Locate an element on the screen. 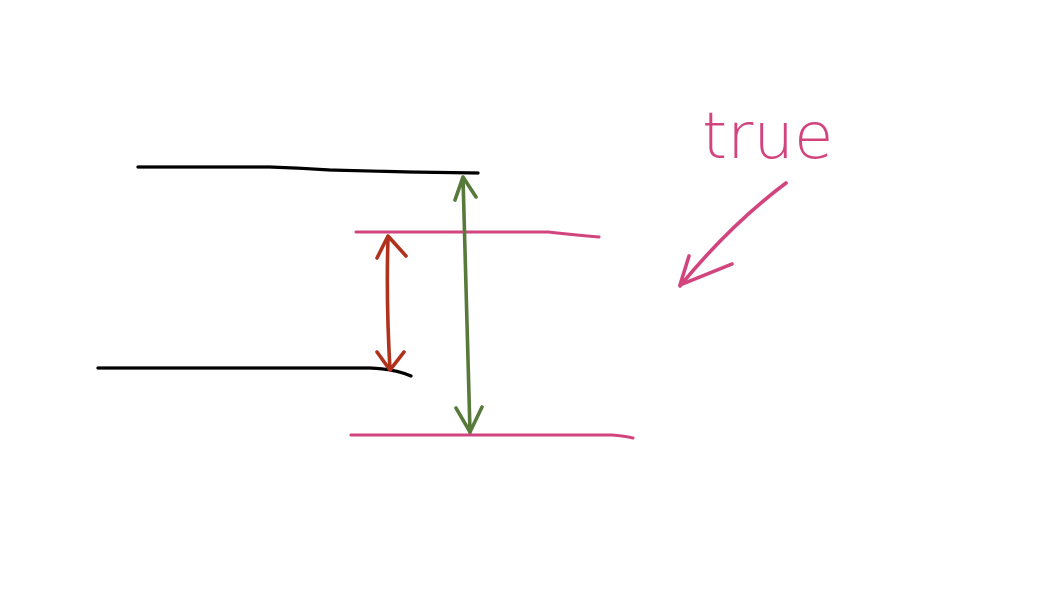 Image resolution: width=1042 pixels, height=590 pixels. pointer-arrow-head is located at coordinates (706, 270).